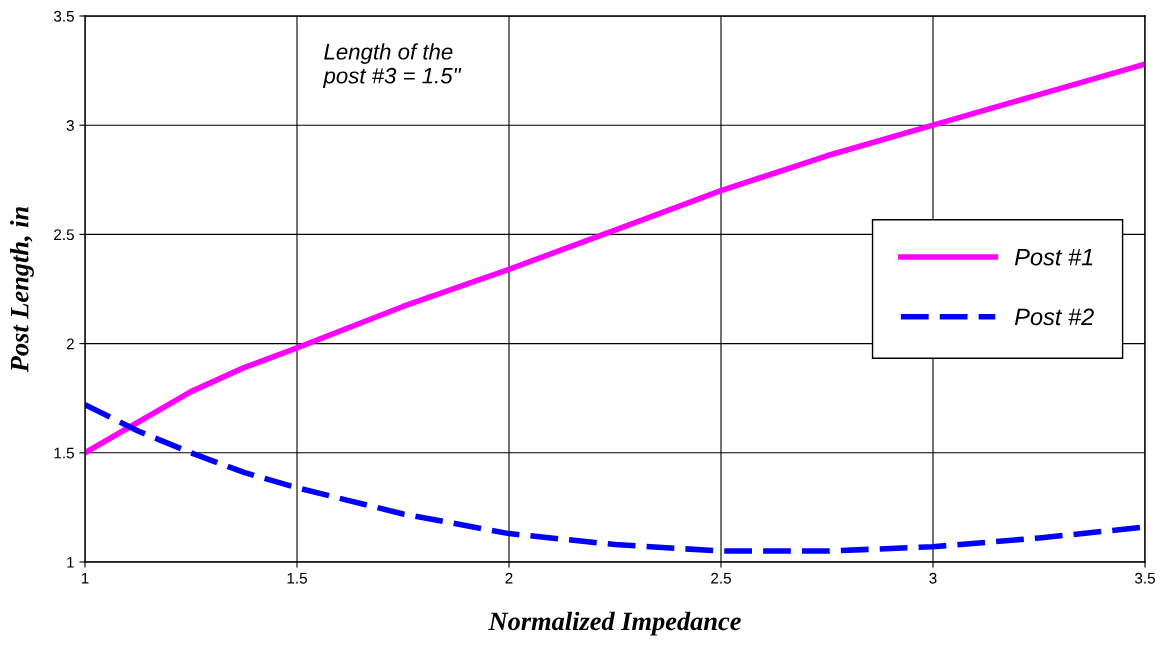 This screenshot has height=658, width=1167. What do you see at coordinates (509, 578) in the screenshot?
I see `x-tick-label: 2` at bounding box center [509, 578].